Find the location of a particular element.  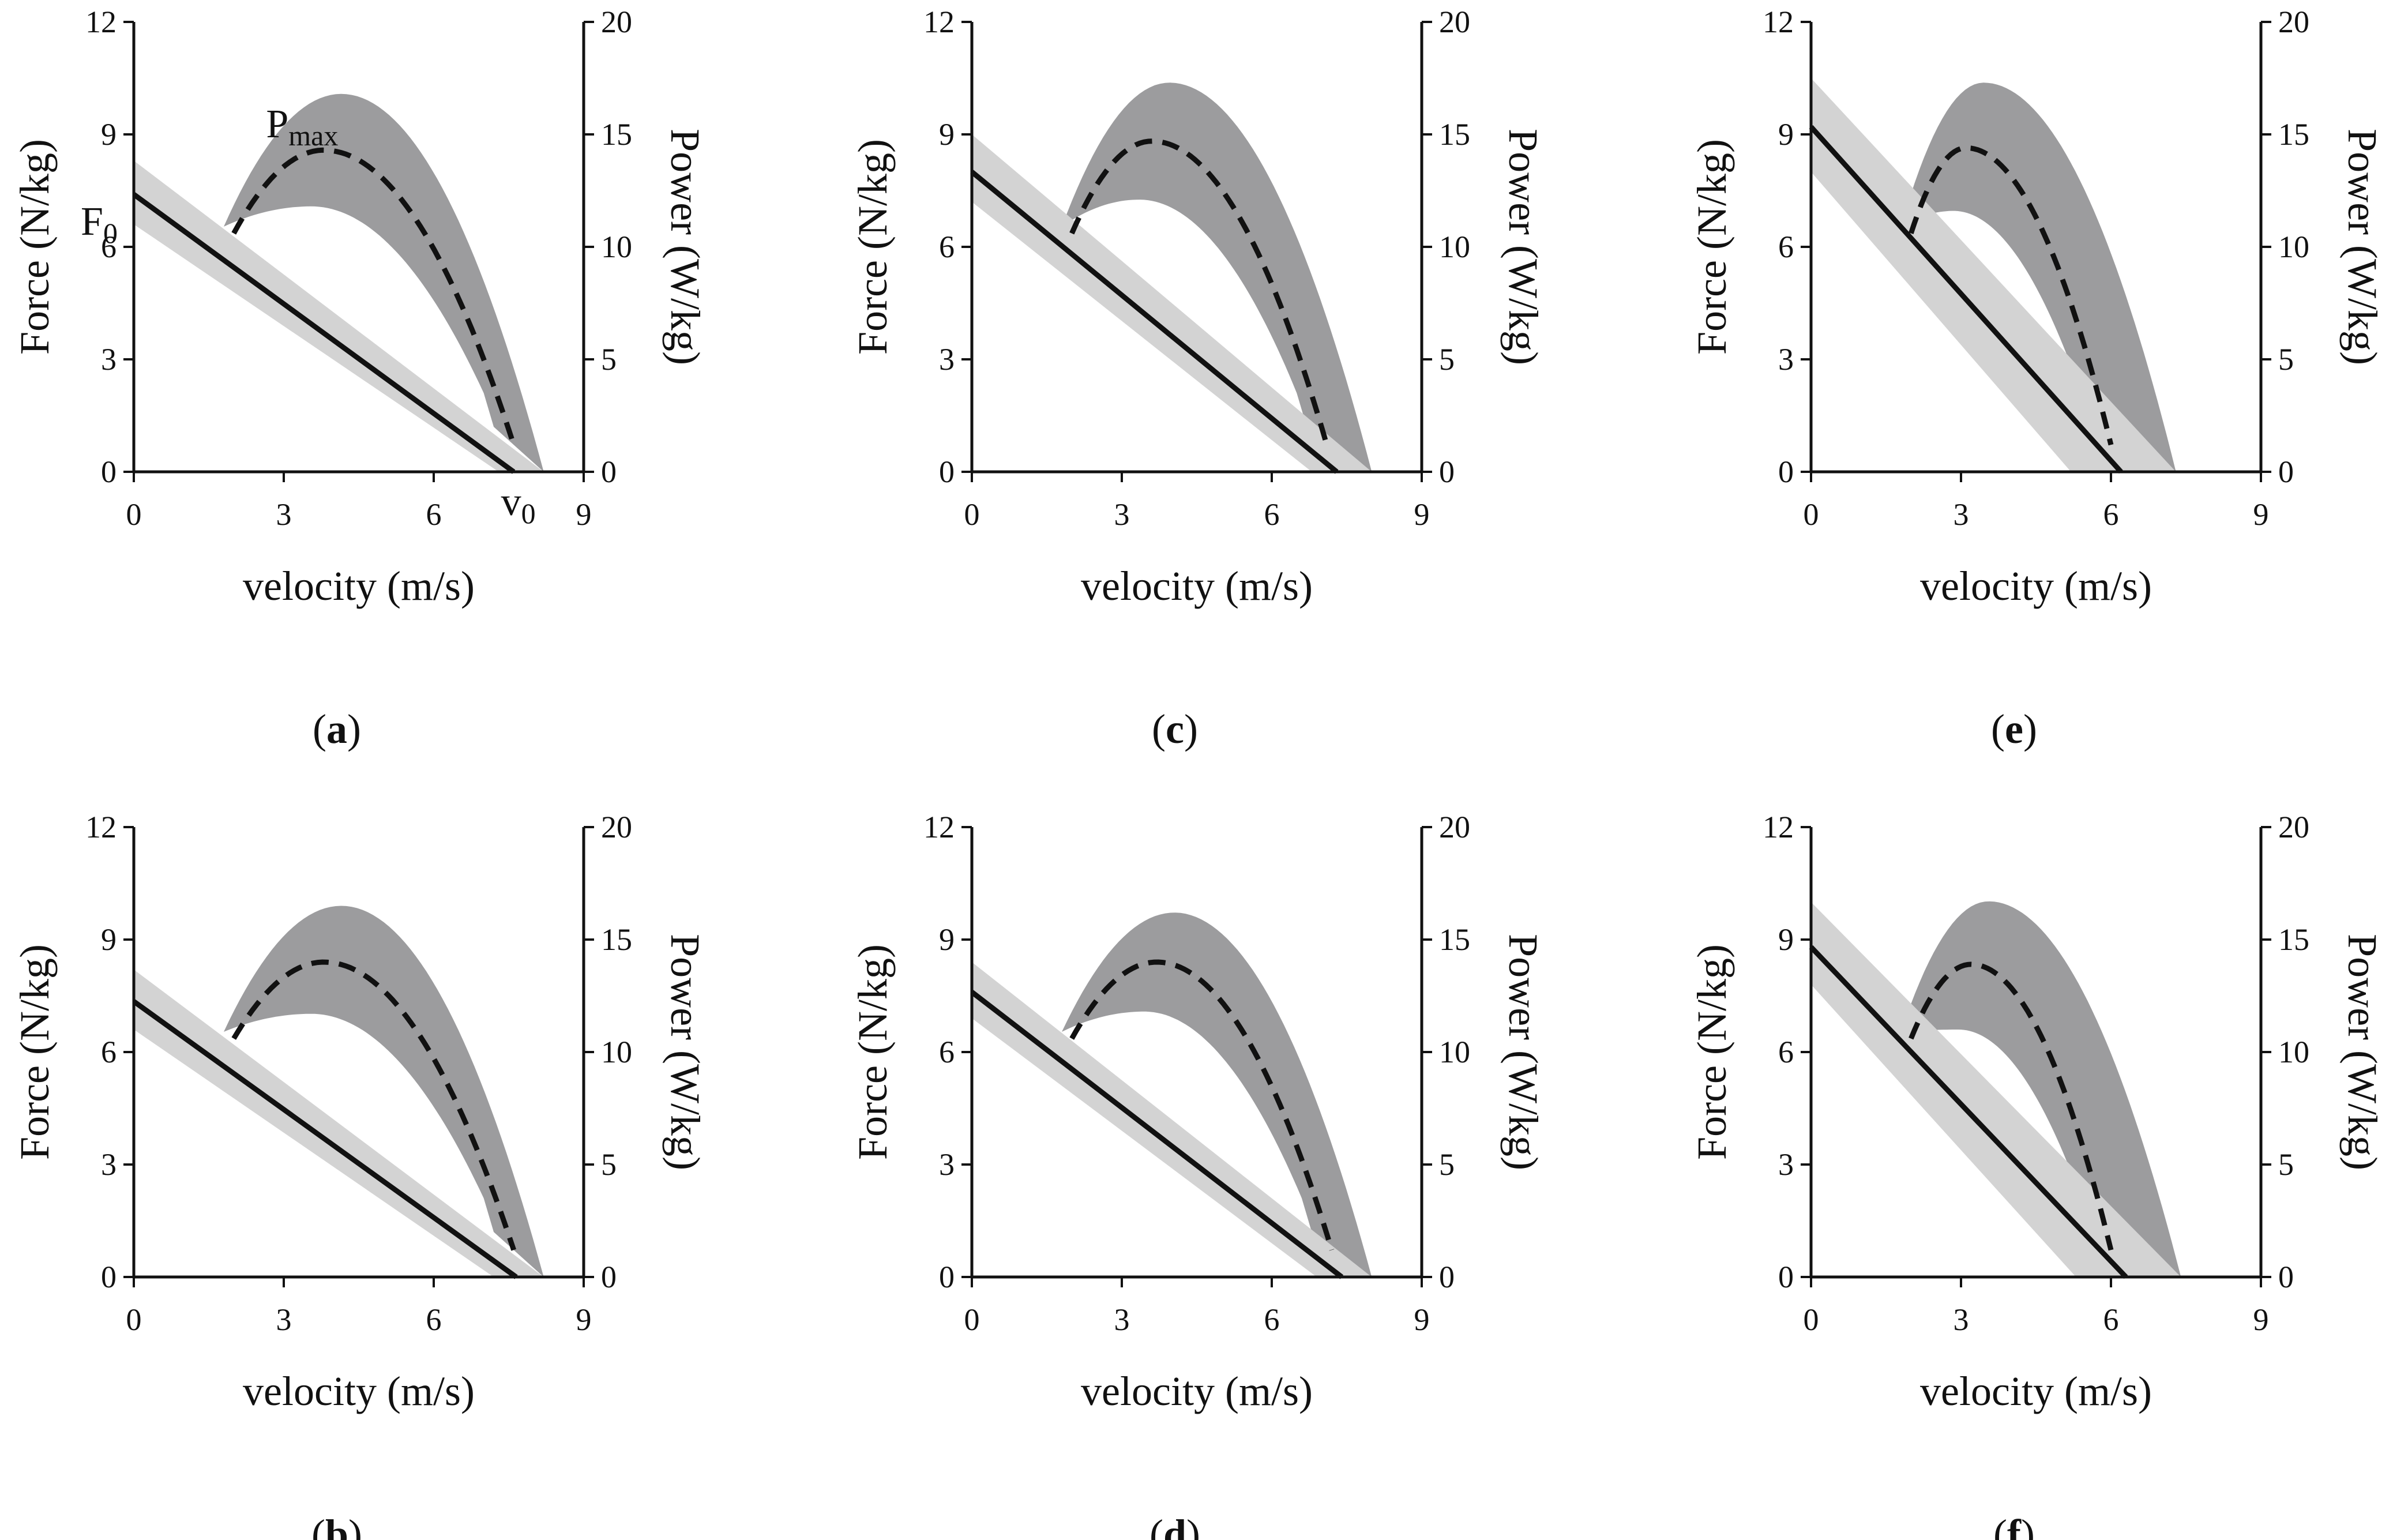

panel-label: (d) is located at coordinates (1174, 1525).